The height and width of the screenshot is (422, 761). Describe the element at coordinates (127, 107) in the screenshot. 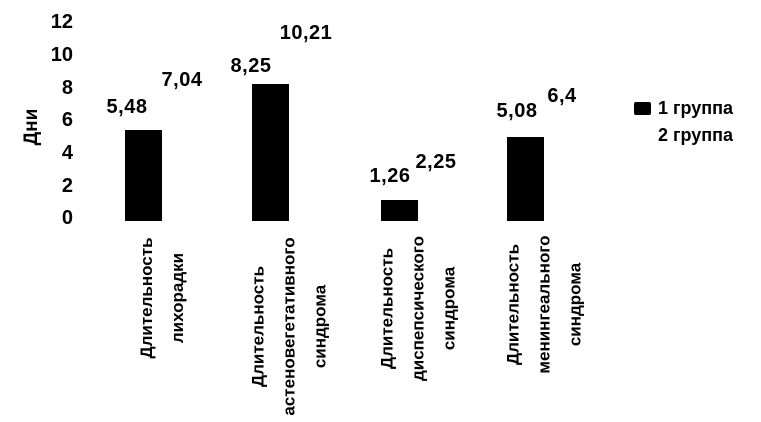

I see `bar-value-label: 5,48` at that location.